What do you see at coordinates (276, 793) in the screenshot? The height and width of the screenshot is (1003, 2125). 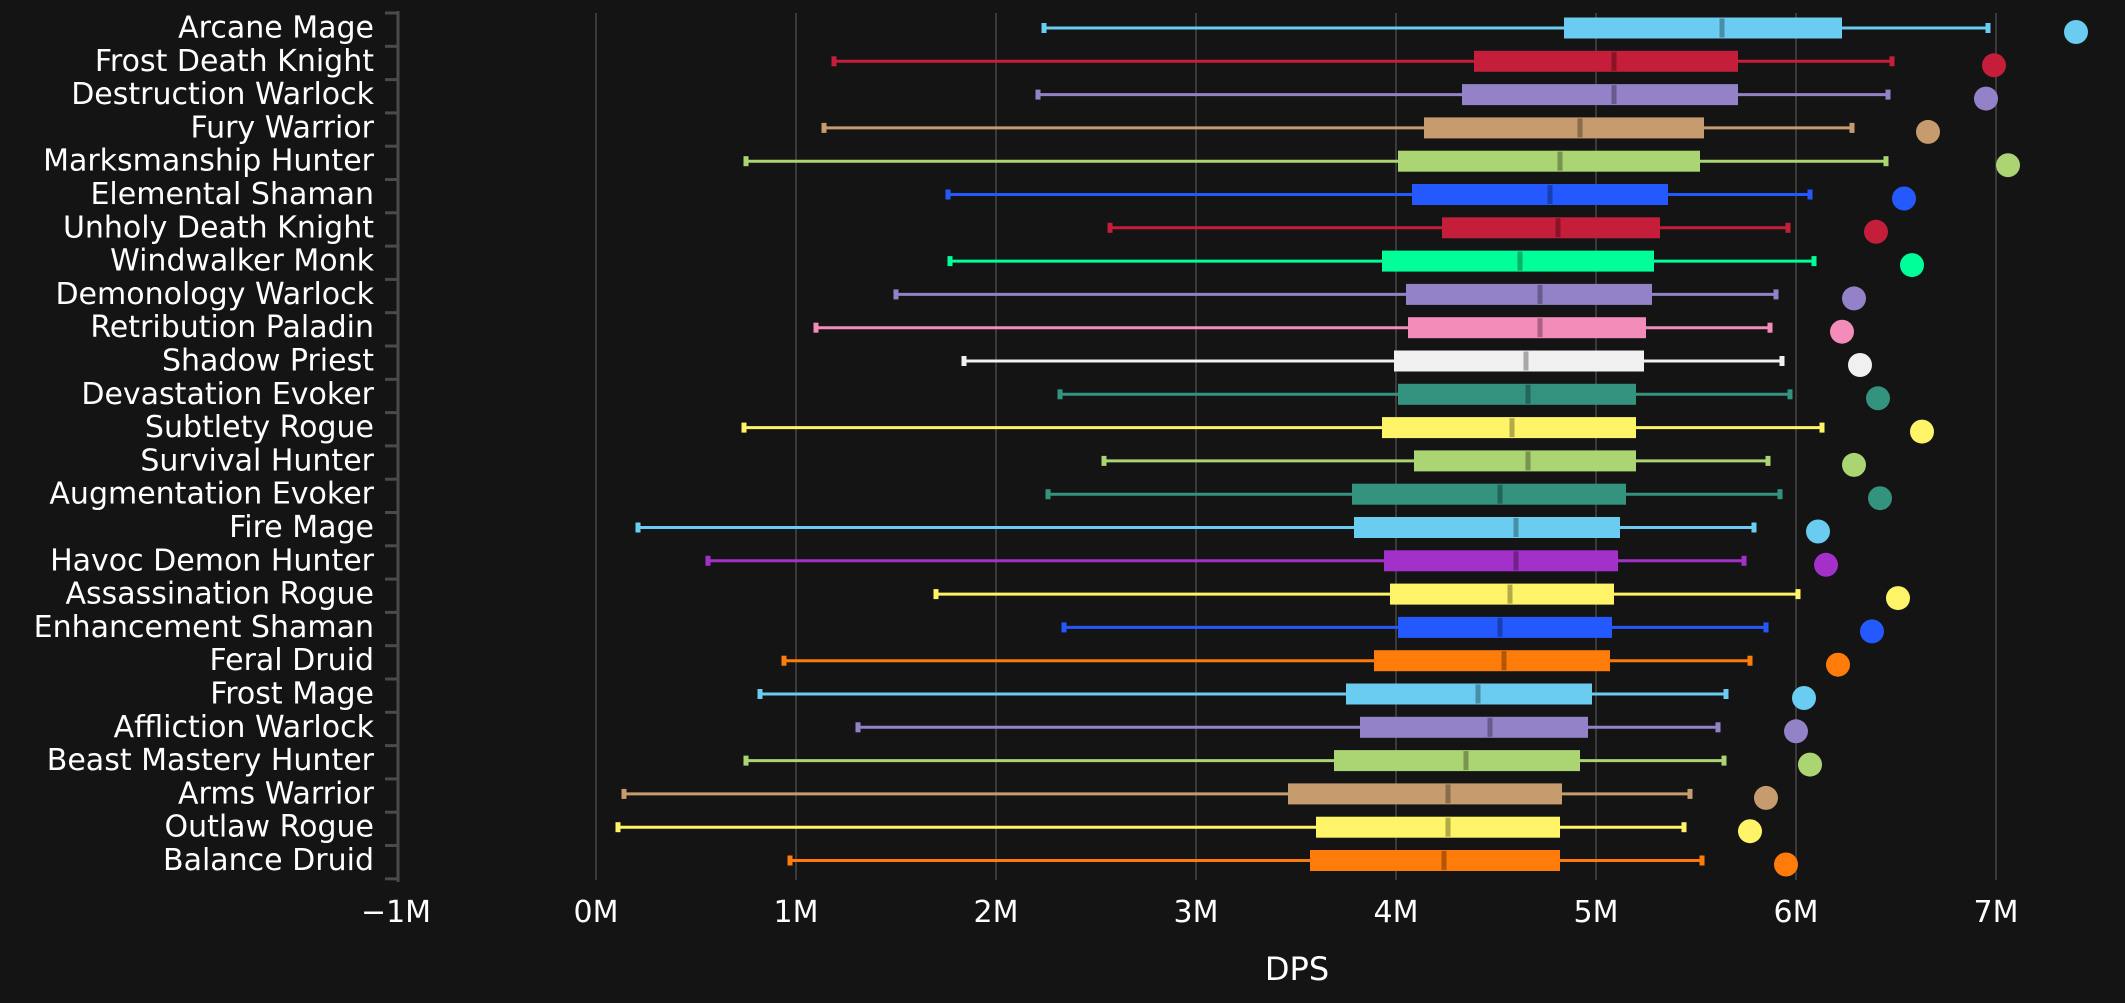 I see `category-label: Arms Warrior` at bounding box center [276, 793].